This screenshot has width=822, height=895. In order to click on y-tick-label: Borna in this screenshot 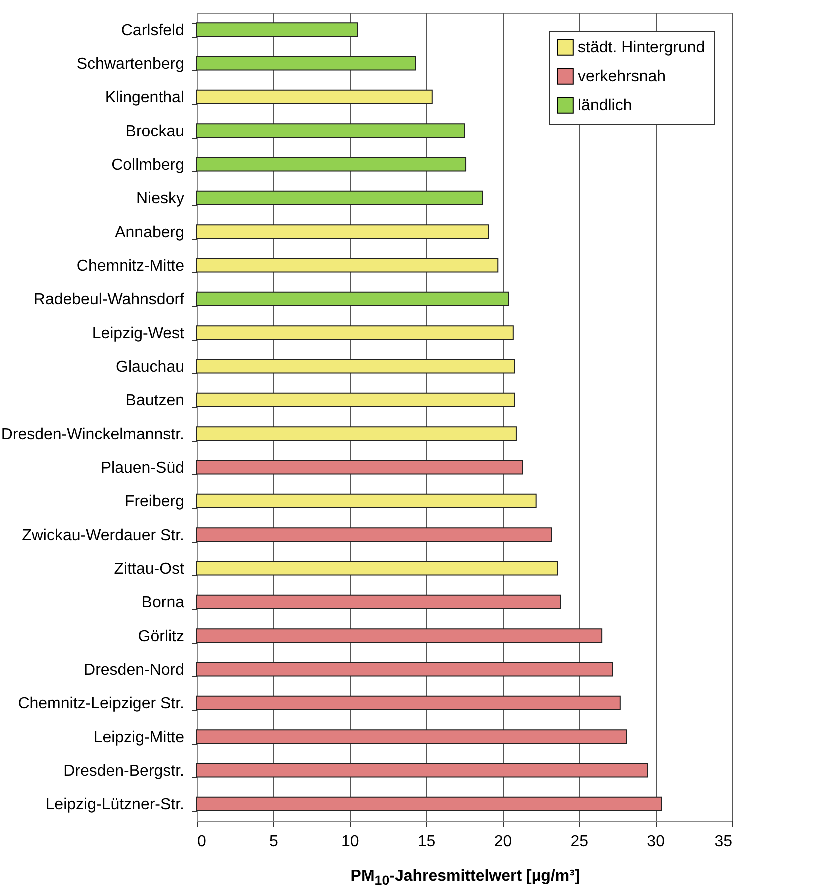, I will do `click(163, 603)`.